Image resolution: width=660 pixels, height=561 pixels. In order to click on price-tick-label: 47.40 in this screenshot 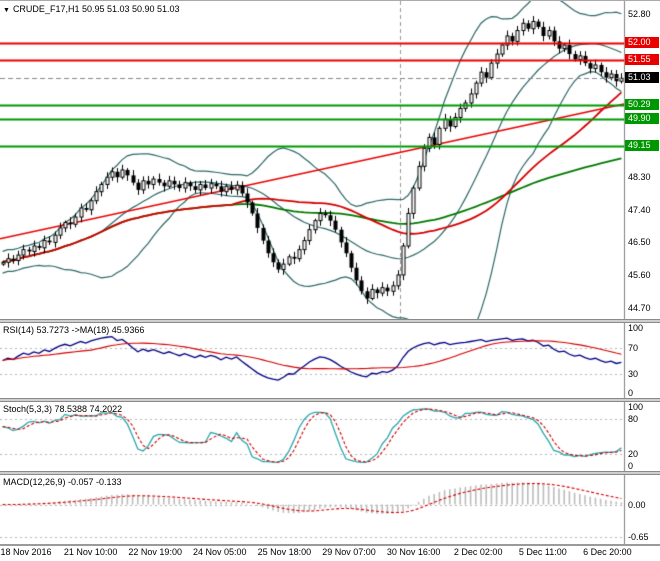, I will do `click(639, 209)`.